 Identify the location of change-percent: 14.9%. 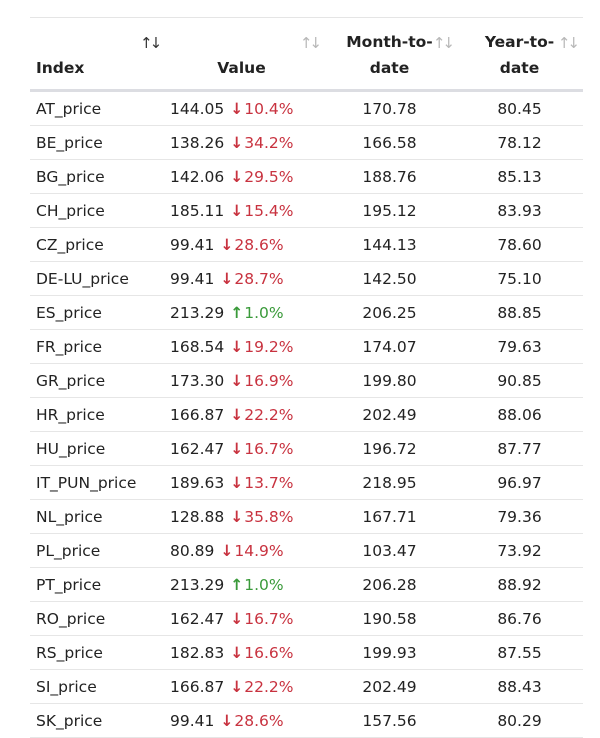
(259, 550).